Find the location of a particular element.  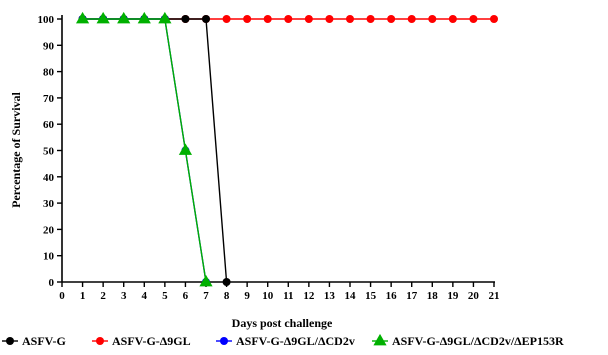

y-tick-label: 100 is located at coordinates (46, 20).